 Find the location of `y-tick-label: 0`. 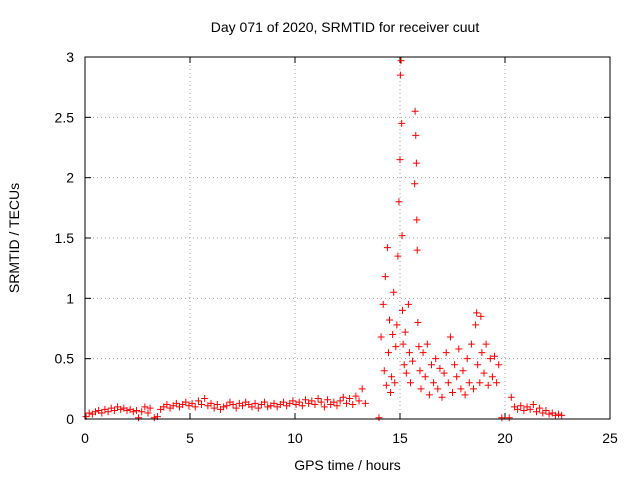

y-tick-label: 0 is located at coordinates (70, 419).